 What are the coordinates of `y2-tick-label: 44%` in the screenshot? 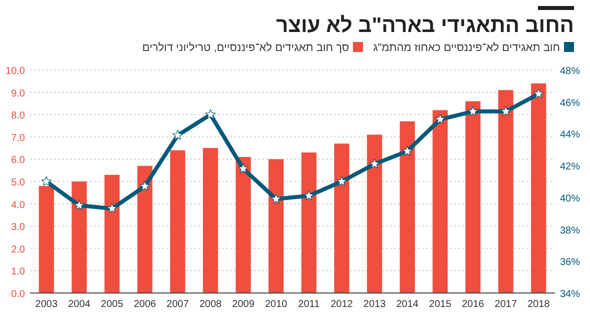 It's located at (570, 135).